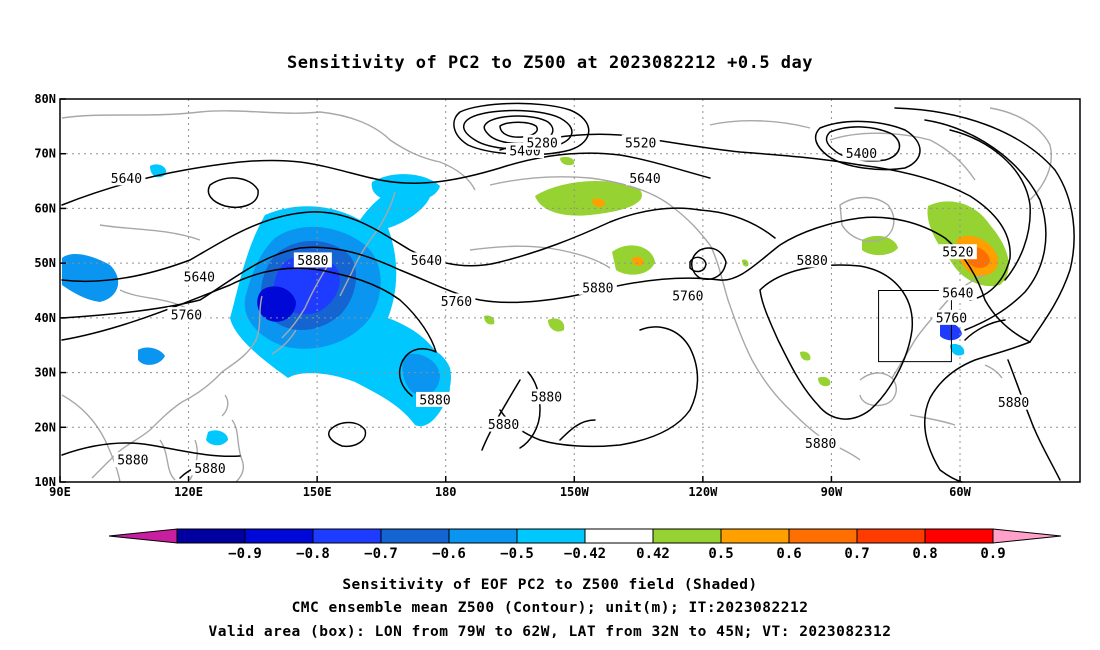  Describe the element at coordinates (588, 198) in the screenshot. I see `shading-alaska-green` at that location.